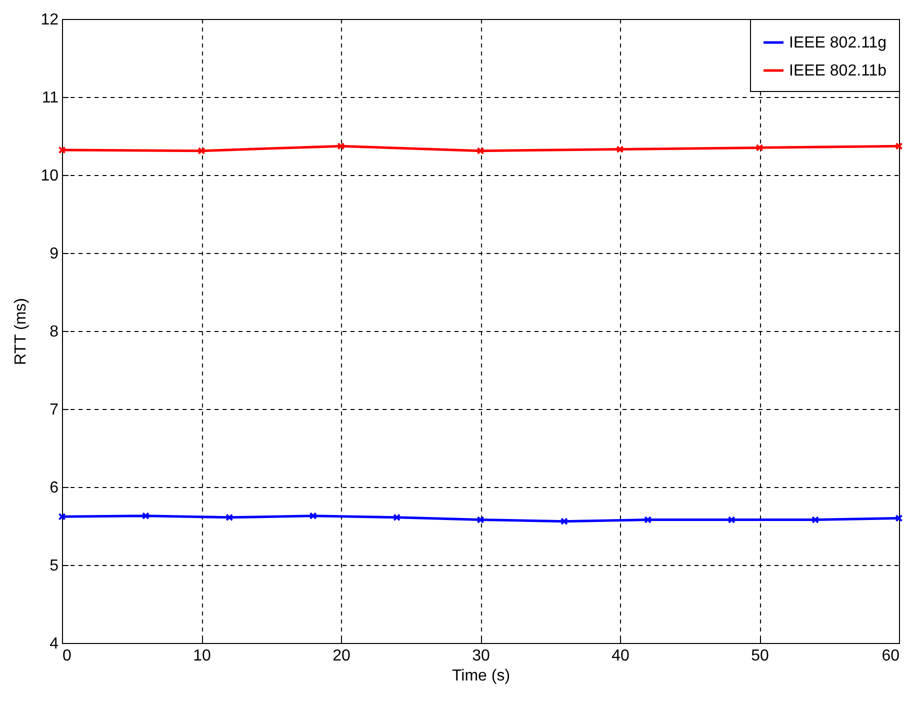 The height and width of the screenshot is (715, 911). Describe the element at coordinates (481, 676) in the screenshot. I see `x-axis-title: Time (s)` at that location.